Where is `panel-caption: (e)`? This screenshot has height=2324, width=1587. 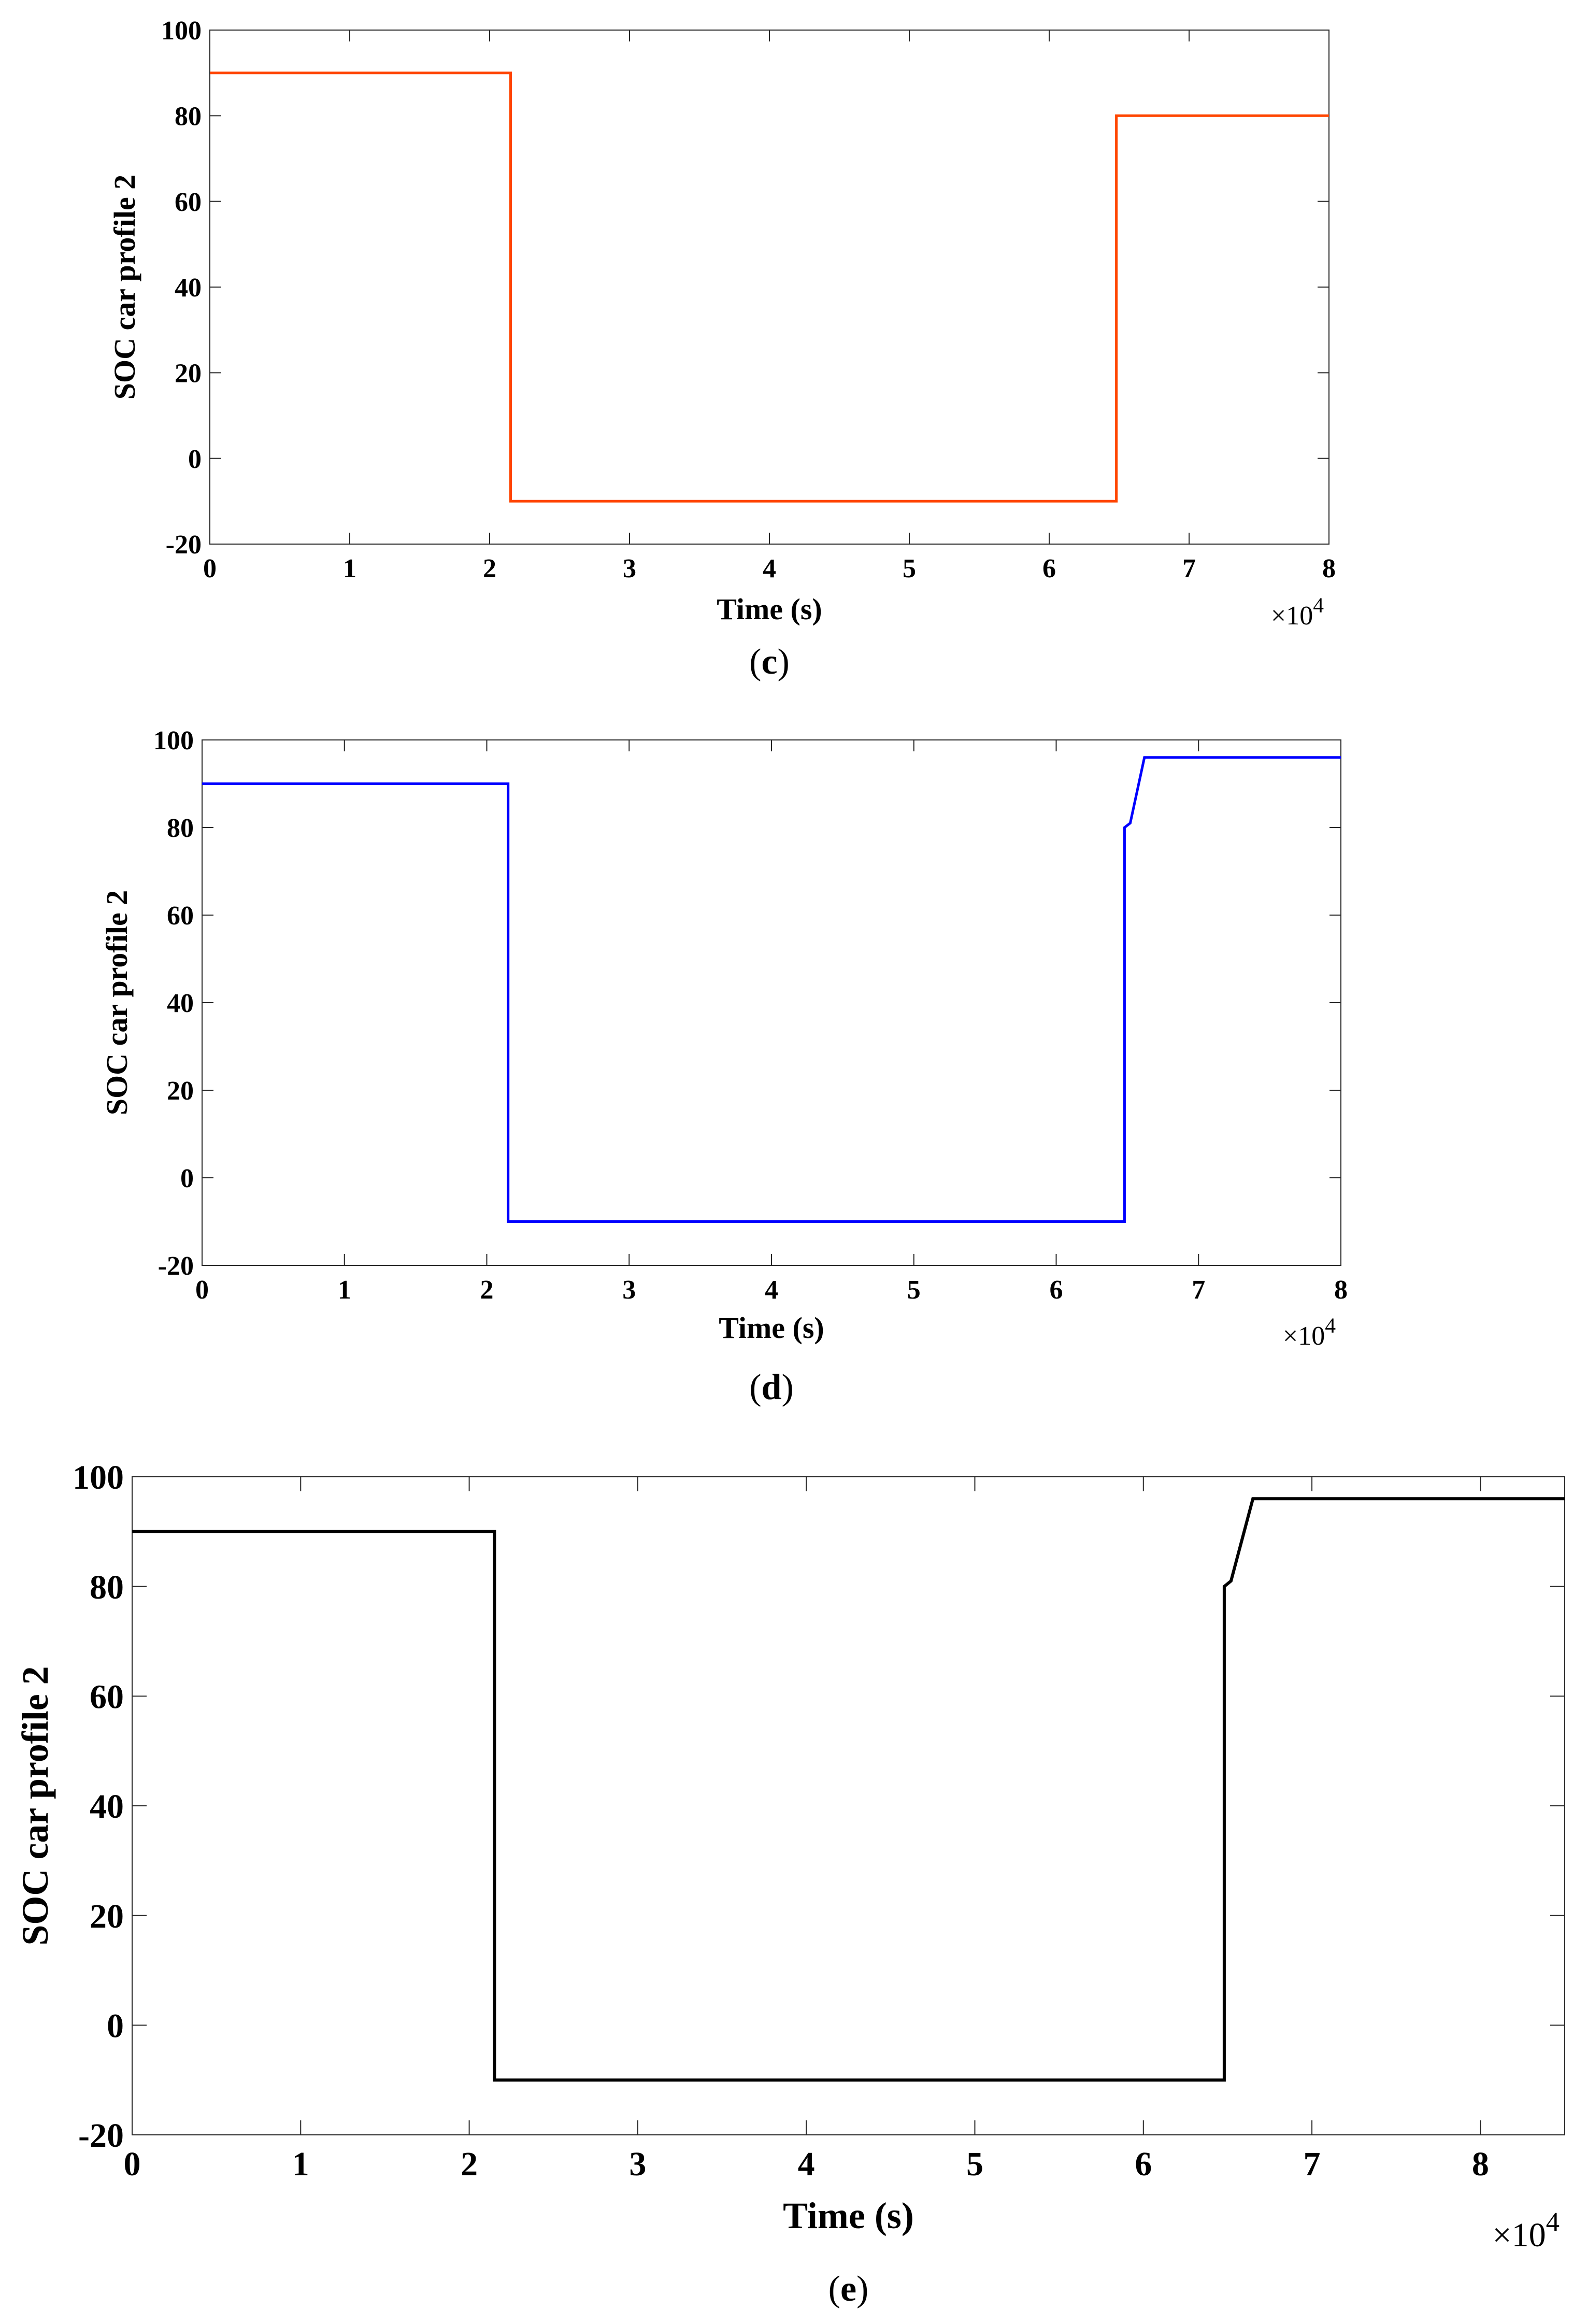 panel-caption: (e) is located at coordinates (848, 2289).